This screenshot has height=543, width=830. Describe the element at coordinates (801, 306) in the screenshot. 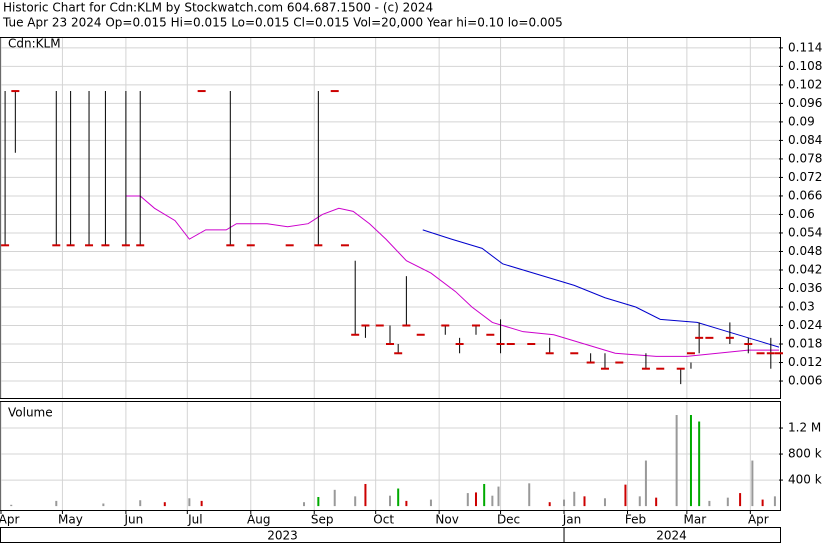

I see `y-tick-label: 0.03` at that location.